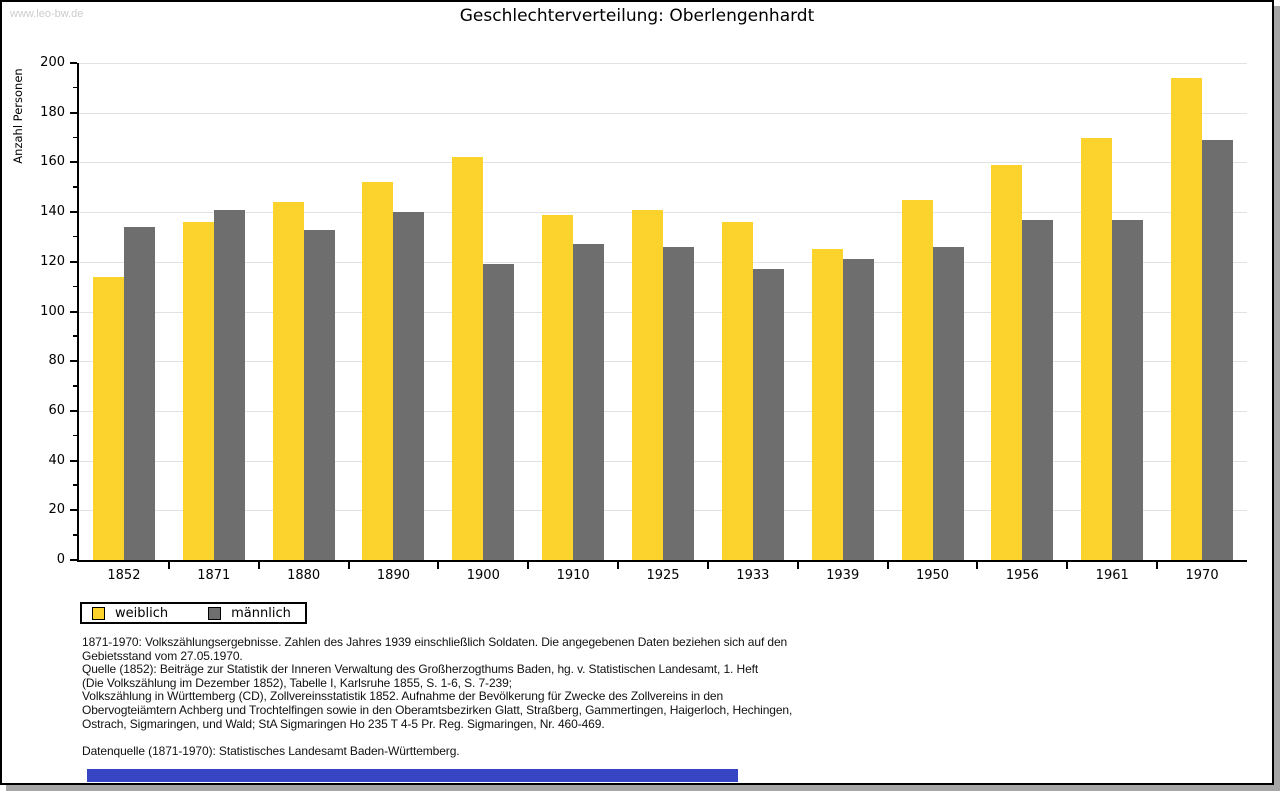 The width and height of the screenshot is (1280, 791). What do you see at coordinates (215, 613) in the screenshot?
I see `legend-swatch-männlich` at bounding box center [215, 613].